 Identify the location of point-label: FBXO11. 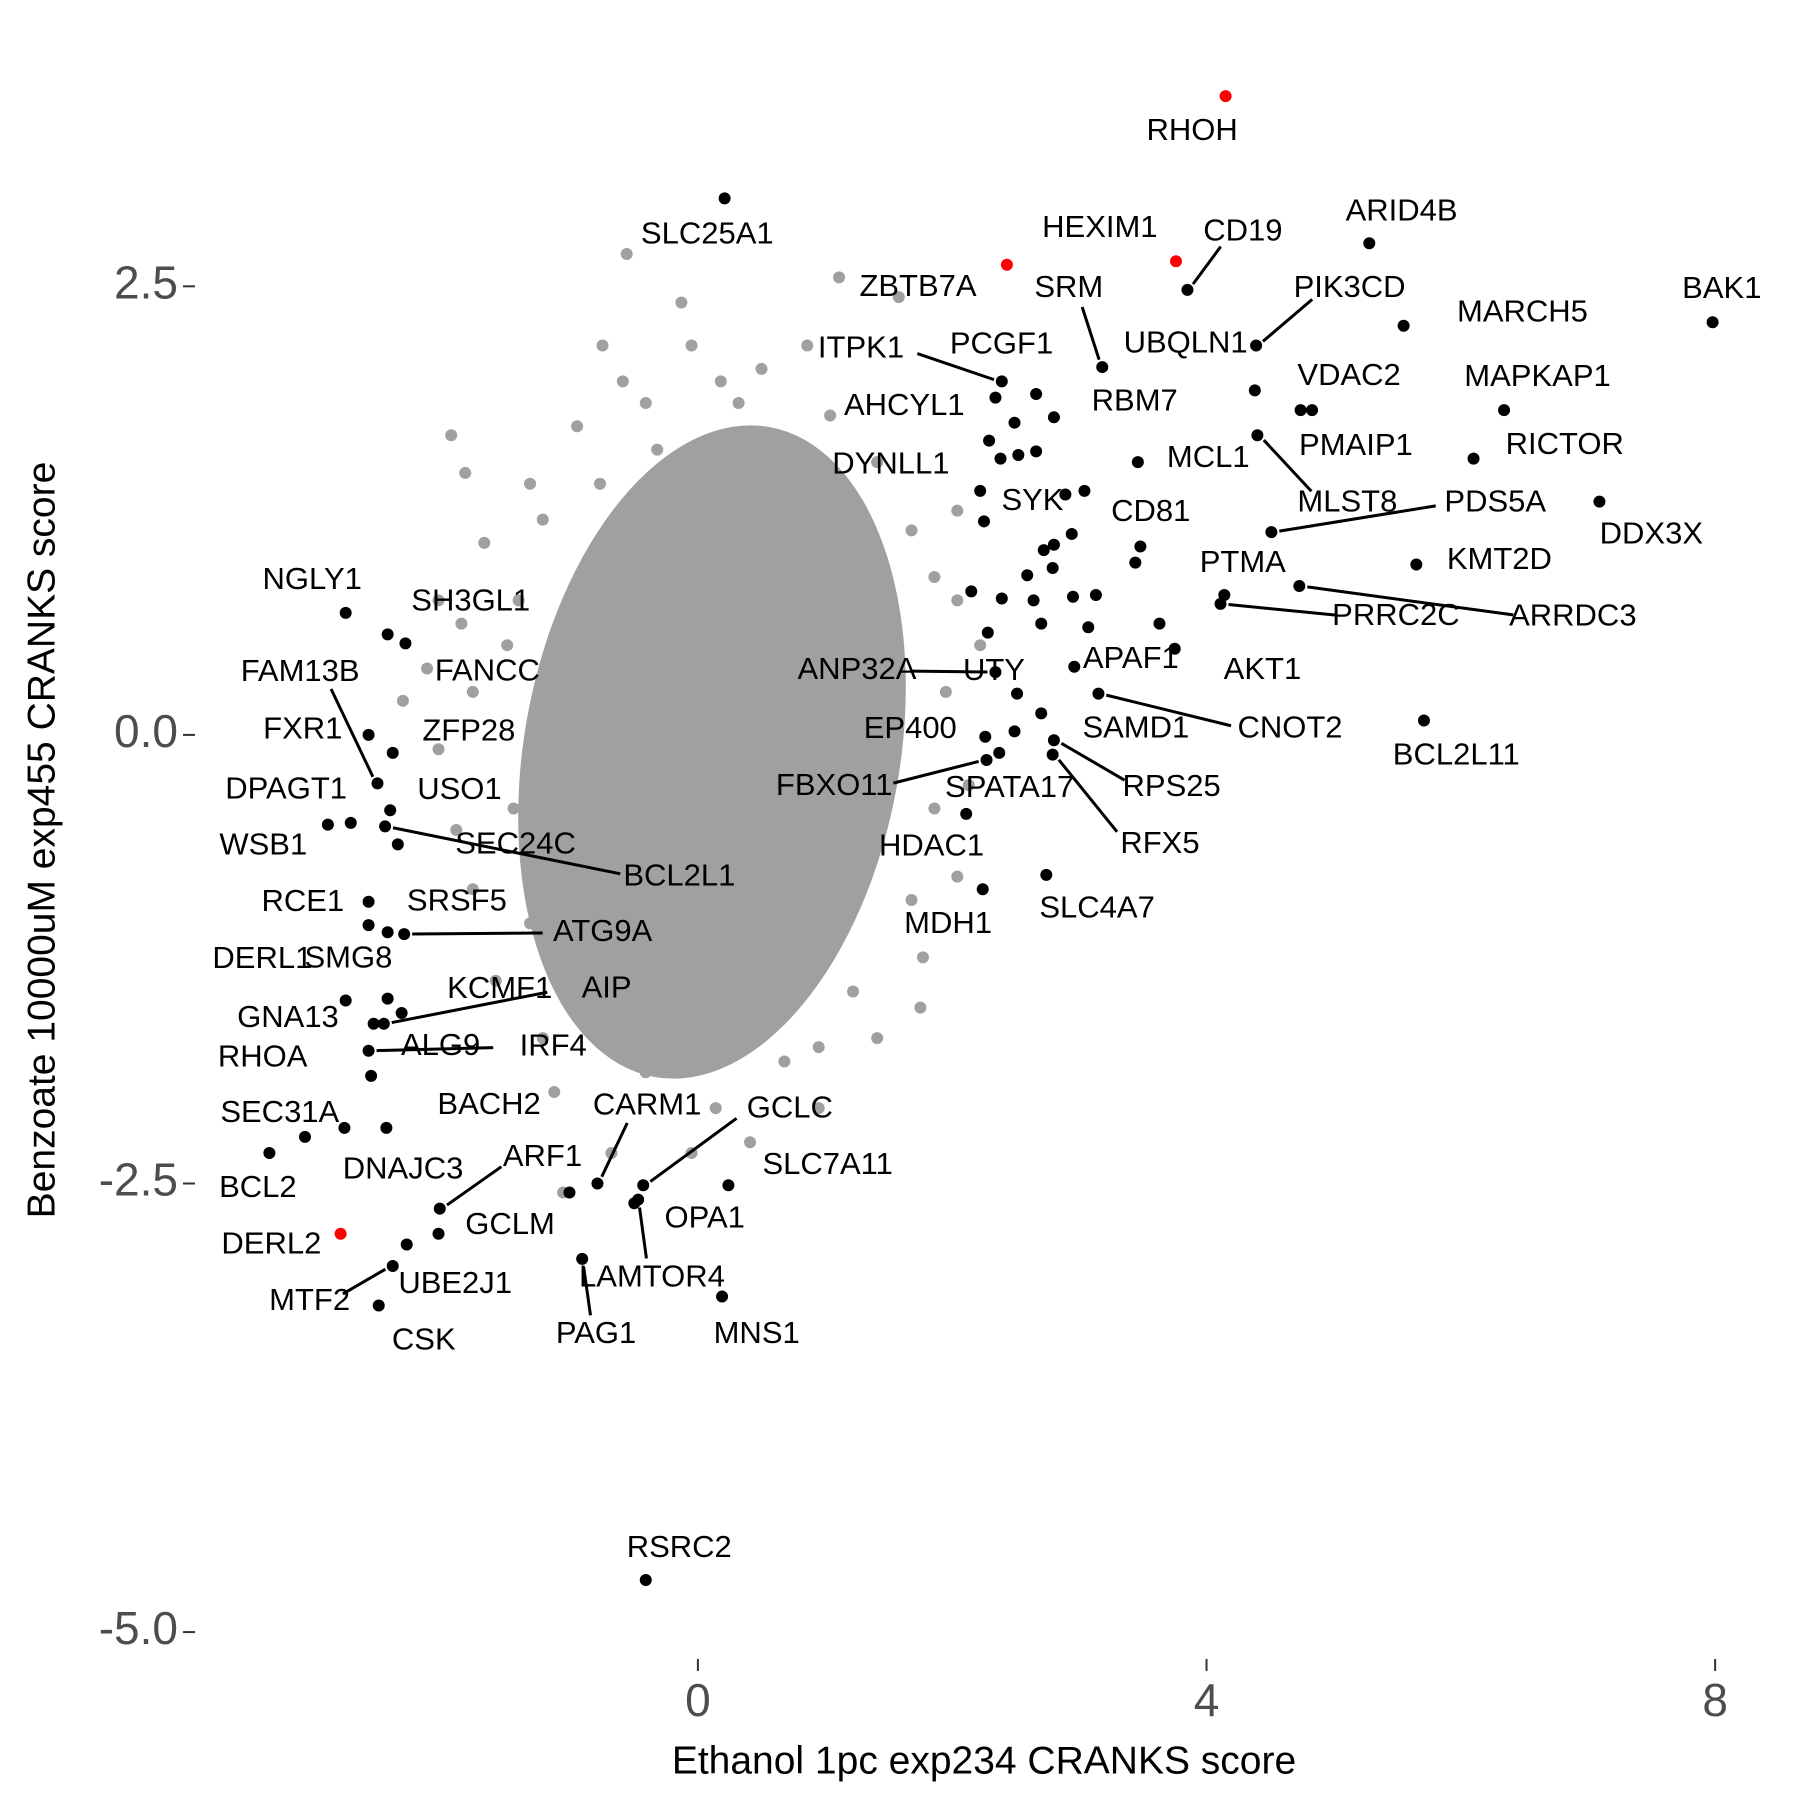
(834, 784).